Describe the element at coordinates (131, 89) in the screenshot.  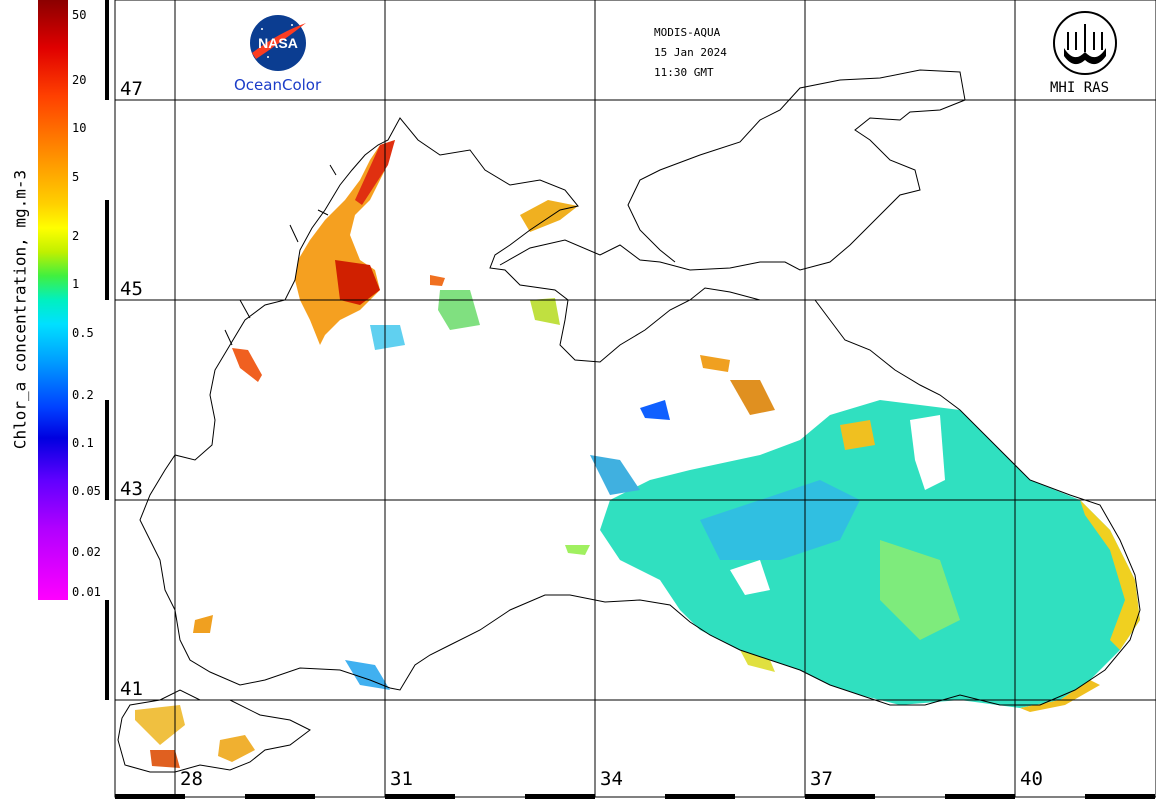
I see `lat-label: 47` at that location.